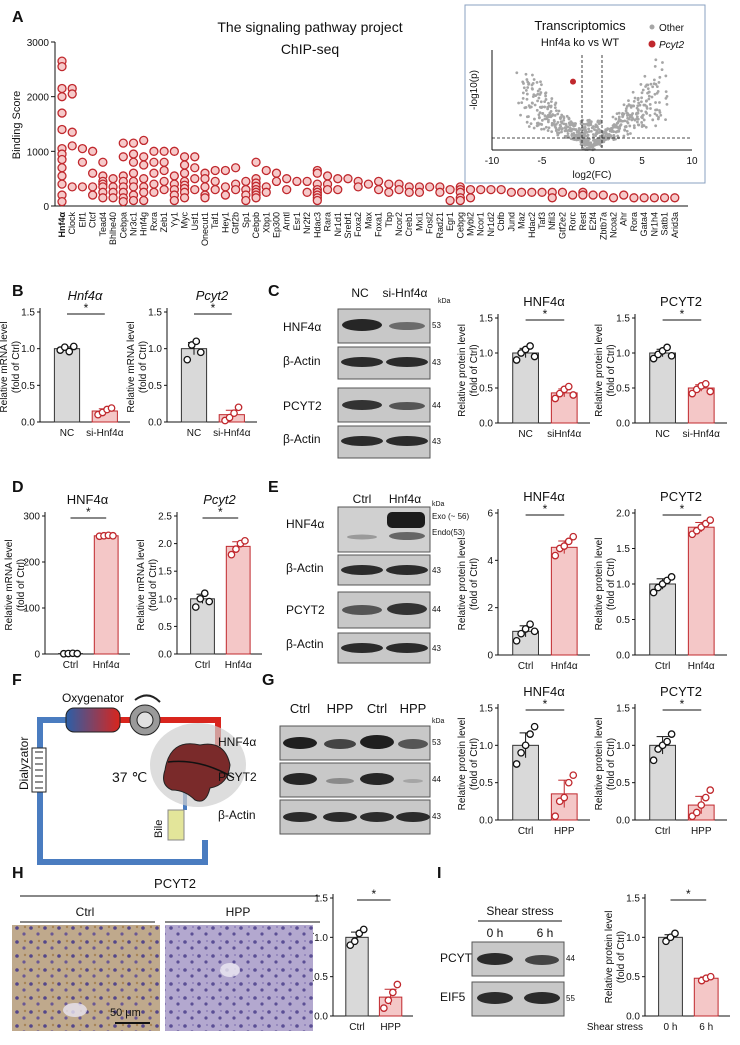 Image resolution: width=740 pixels, height=1045 pixels. I want to click on tf-label: Mybl2, so click(471, 224).